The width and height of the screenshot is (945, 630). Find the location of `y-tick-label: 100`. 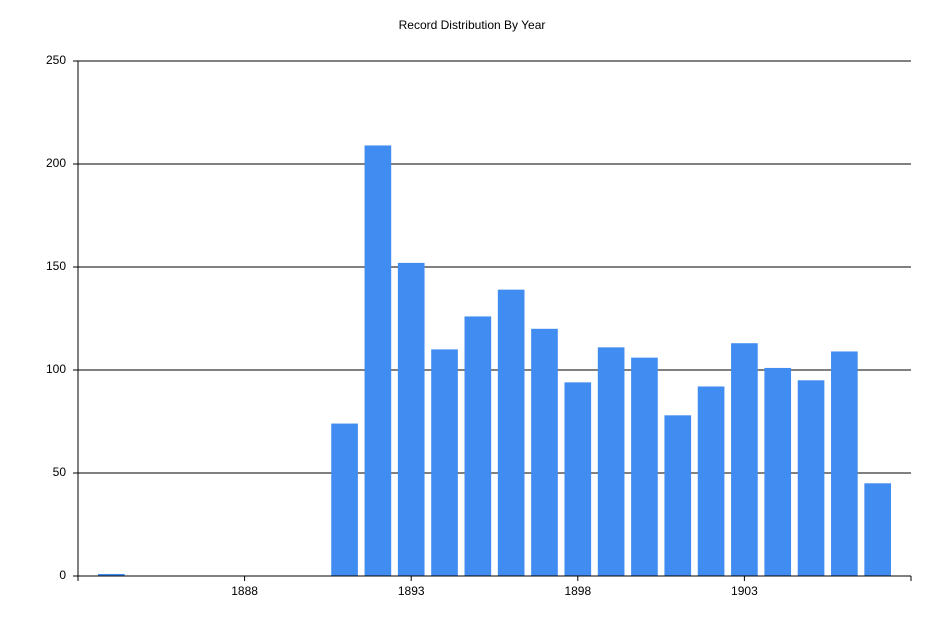

y-tick-label: 100 is located at coordinates (56, 369).